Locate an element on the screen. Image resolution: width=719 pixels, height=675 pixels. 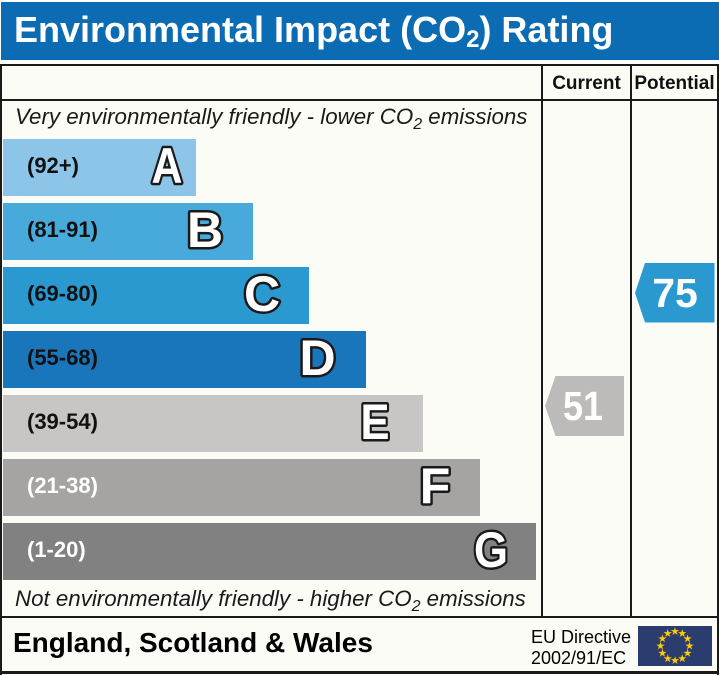
svg-text: G is located at coordinates (491, 550).